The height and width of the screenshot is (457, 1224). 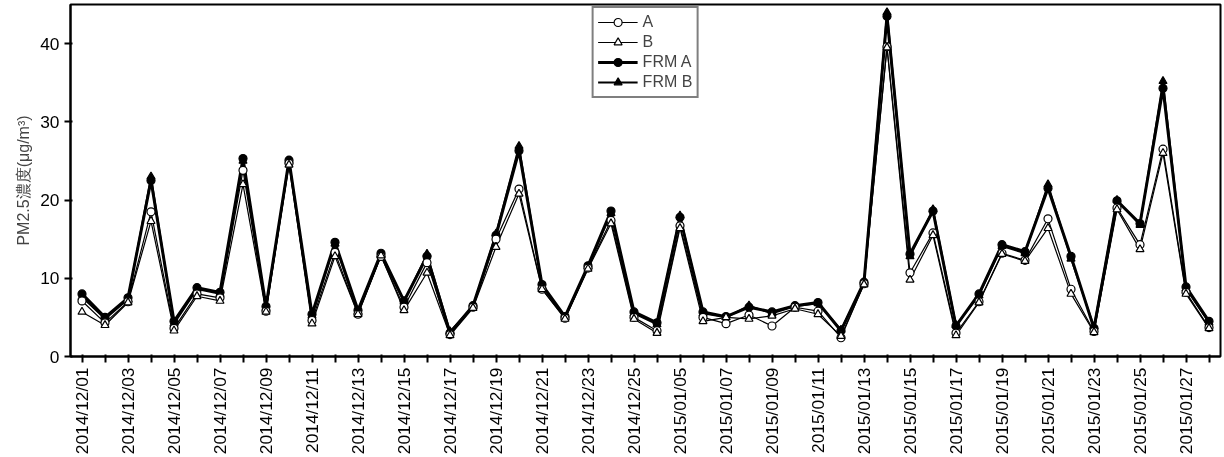 I want to click on x-tick-label: 2015/01/13, so click(x=864, y=411).